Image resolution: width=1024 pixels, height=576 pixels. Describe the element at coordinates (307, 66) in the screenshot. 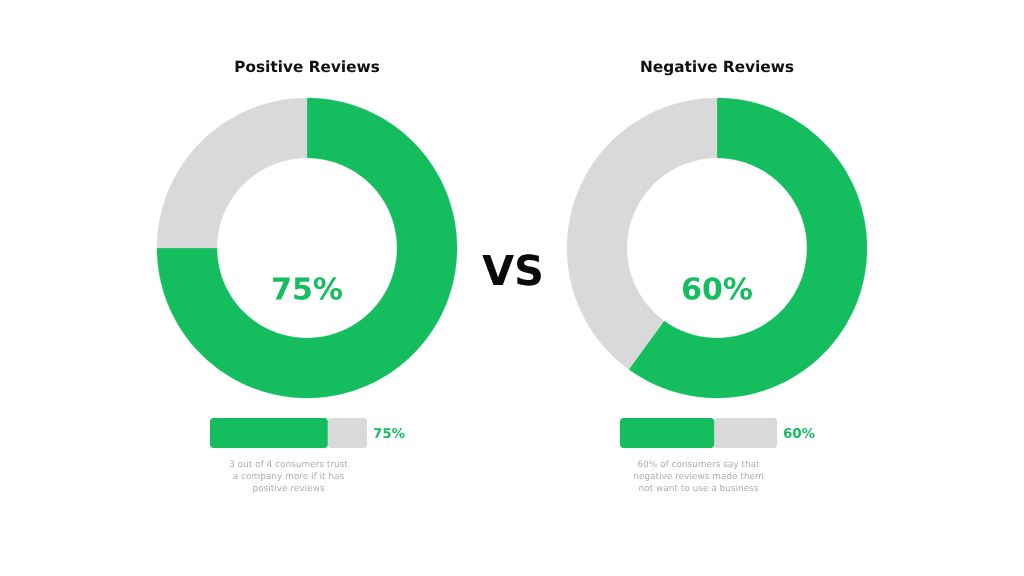

I see `chart-title: Positive Reviews` at that location.